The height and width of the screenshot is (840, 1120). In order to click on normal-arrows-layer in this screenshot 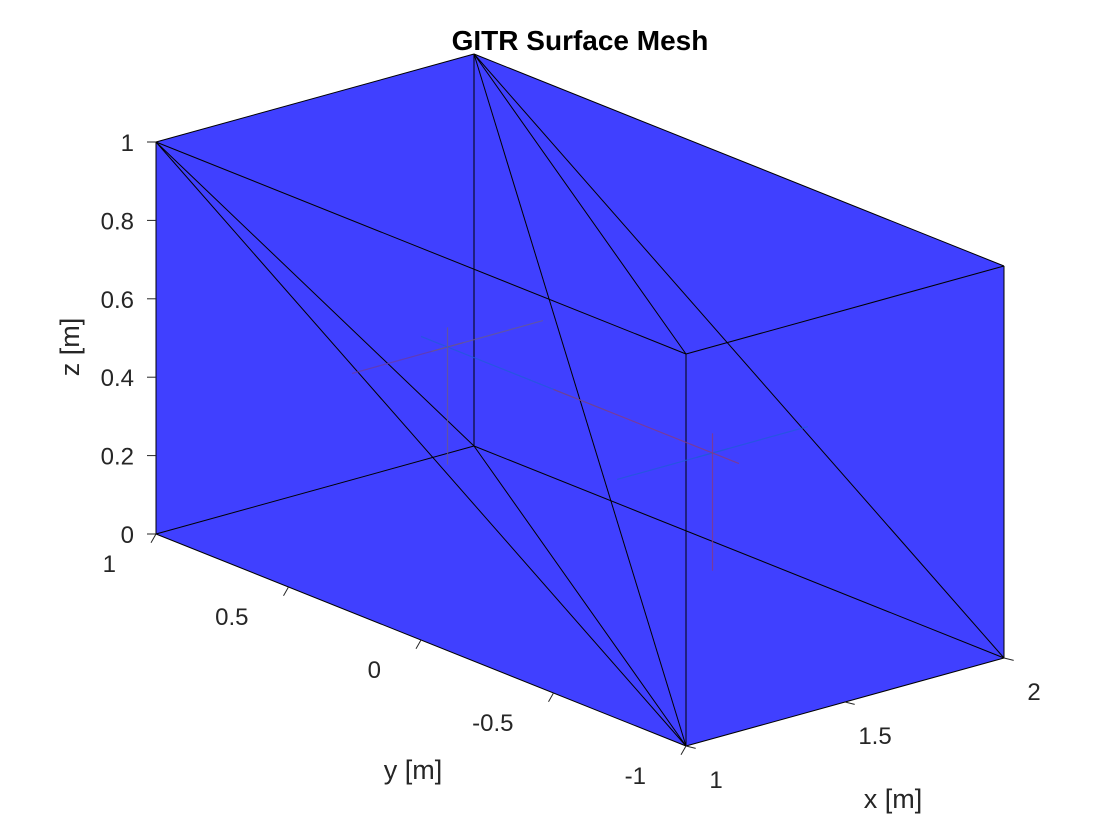, I will do `click(580, 445)`.